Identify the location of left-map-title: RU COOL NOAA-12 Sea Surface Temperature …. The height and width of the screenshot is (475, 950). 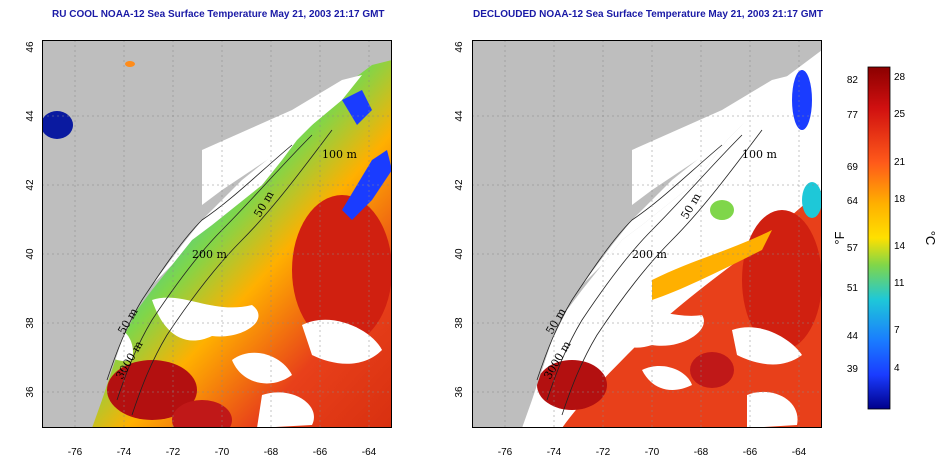
(218, 14).